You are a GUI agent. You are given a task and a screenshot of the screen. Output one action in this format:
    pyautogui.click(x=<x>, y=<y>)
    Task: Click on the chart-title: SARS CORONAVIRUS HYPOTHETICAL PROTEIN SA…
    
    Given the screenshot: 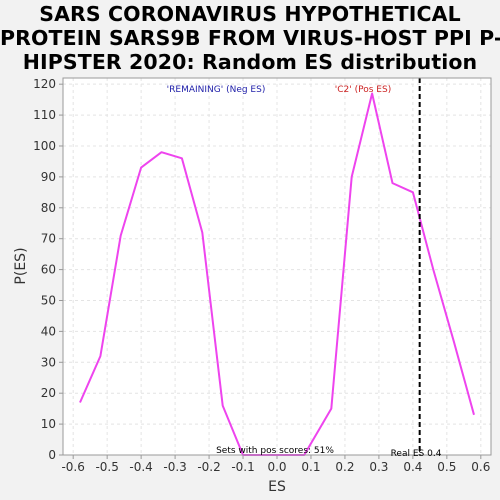 What is the action you would take?
    pyautogui.click(x=250, y=38)
    